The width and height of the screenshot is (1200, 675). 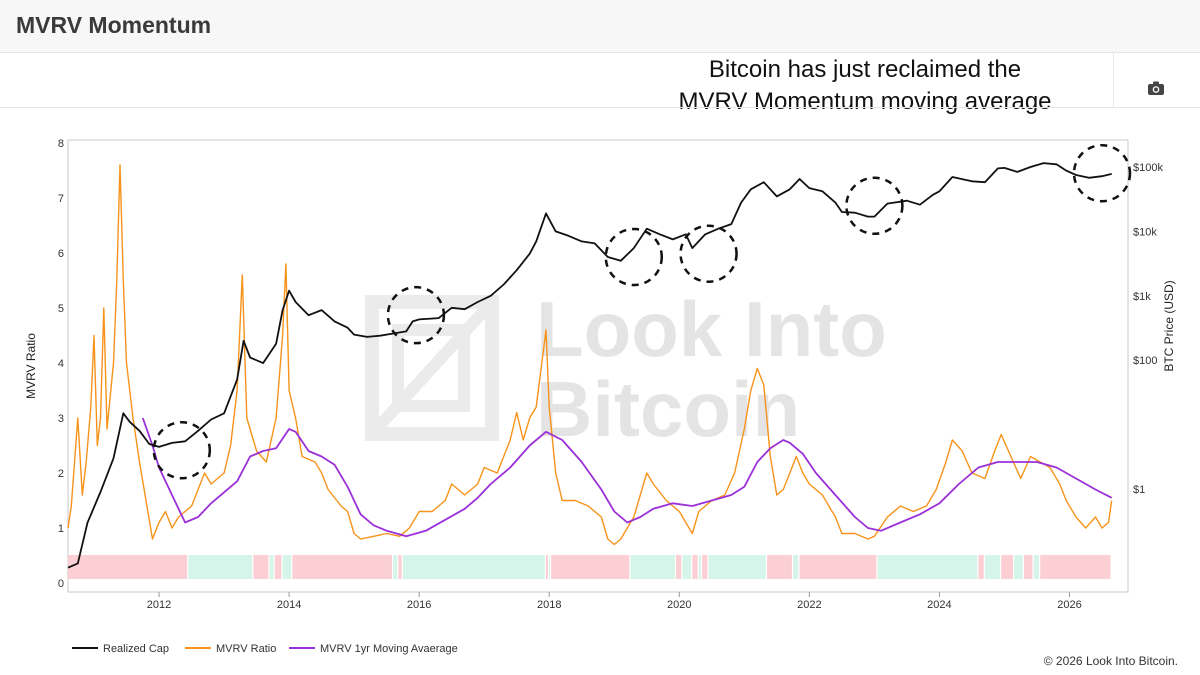 What do you see at coordinates (432, 368) in the screenshot?
I see `watermark-logo` at bounding box center [432, 368].